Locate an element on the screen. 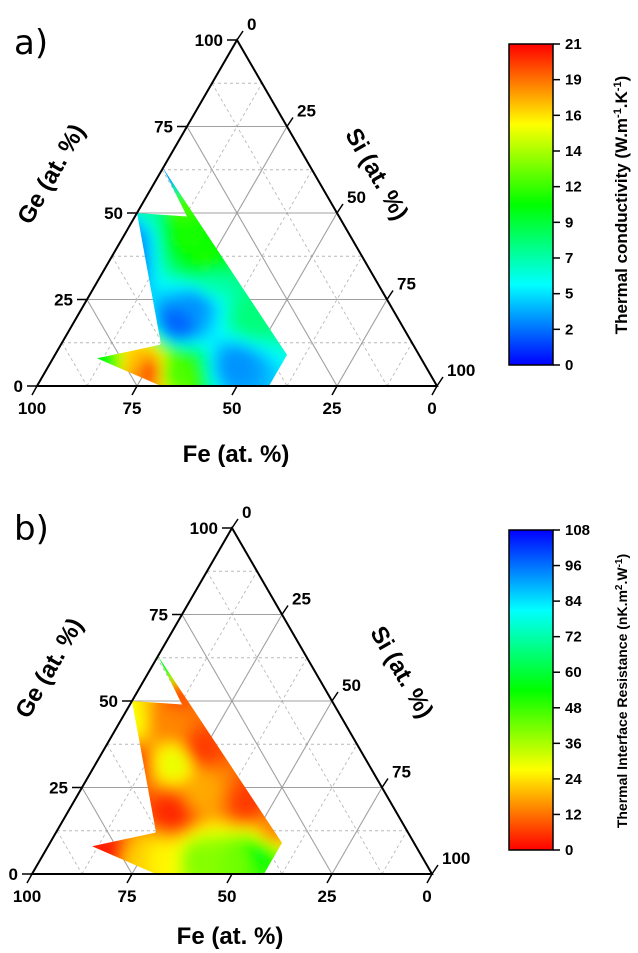  fe-axis-label-b: Fe (at. %) is located at coordinates (230, 936).